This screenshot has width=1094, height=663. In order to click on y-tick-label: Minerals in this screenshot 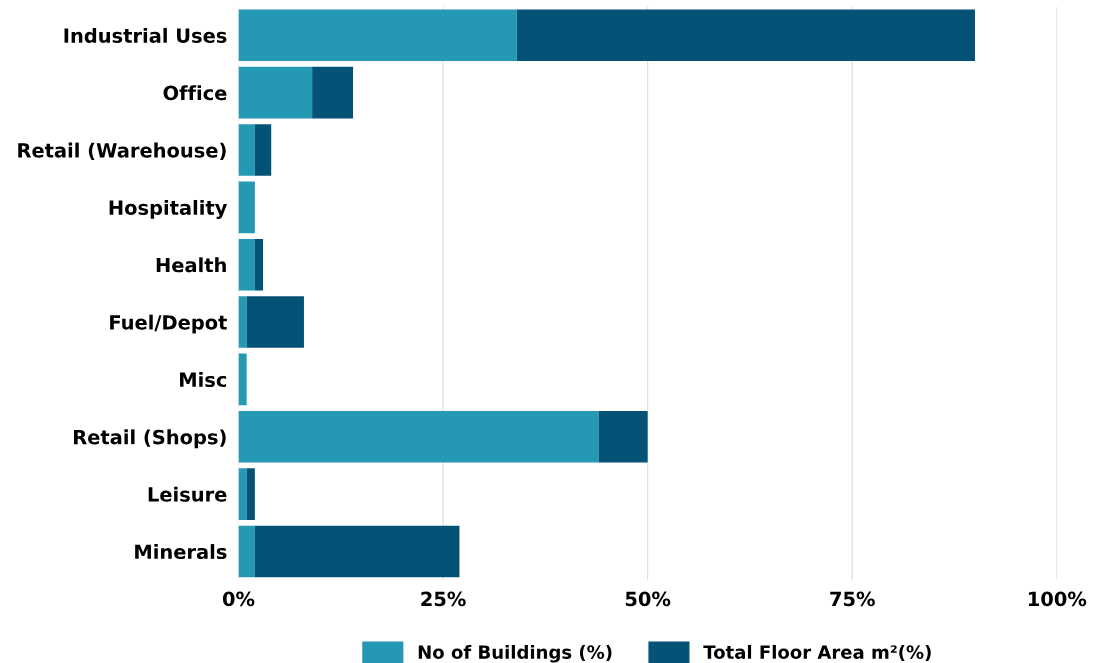, I will do `click(181, 552)`.